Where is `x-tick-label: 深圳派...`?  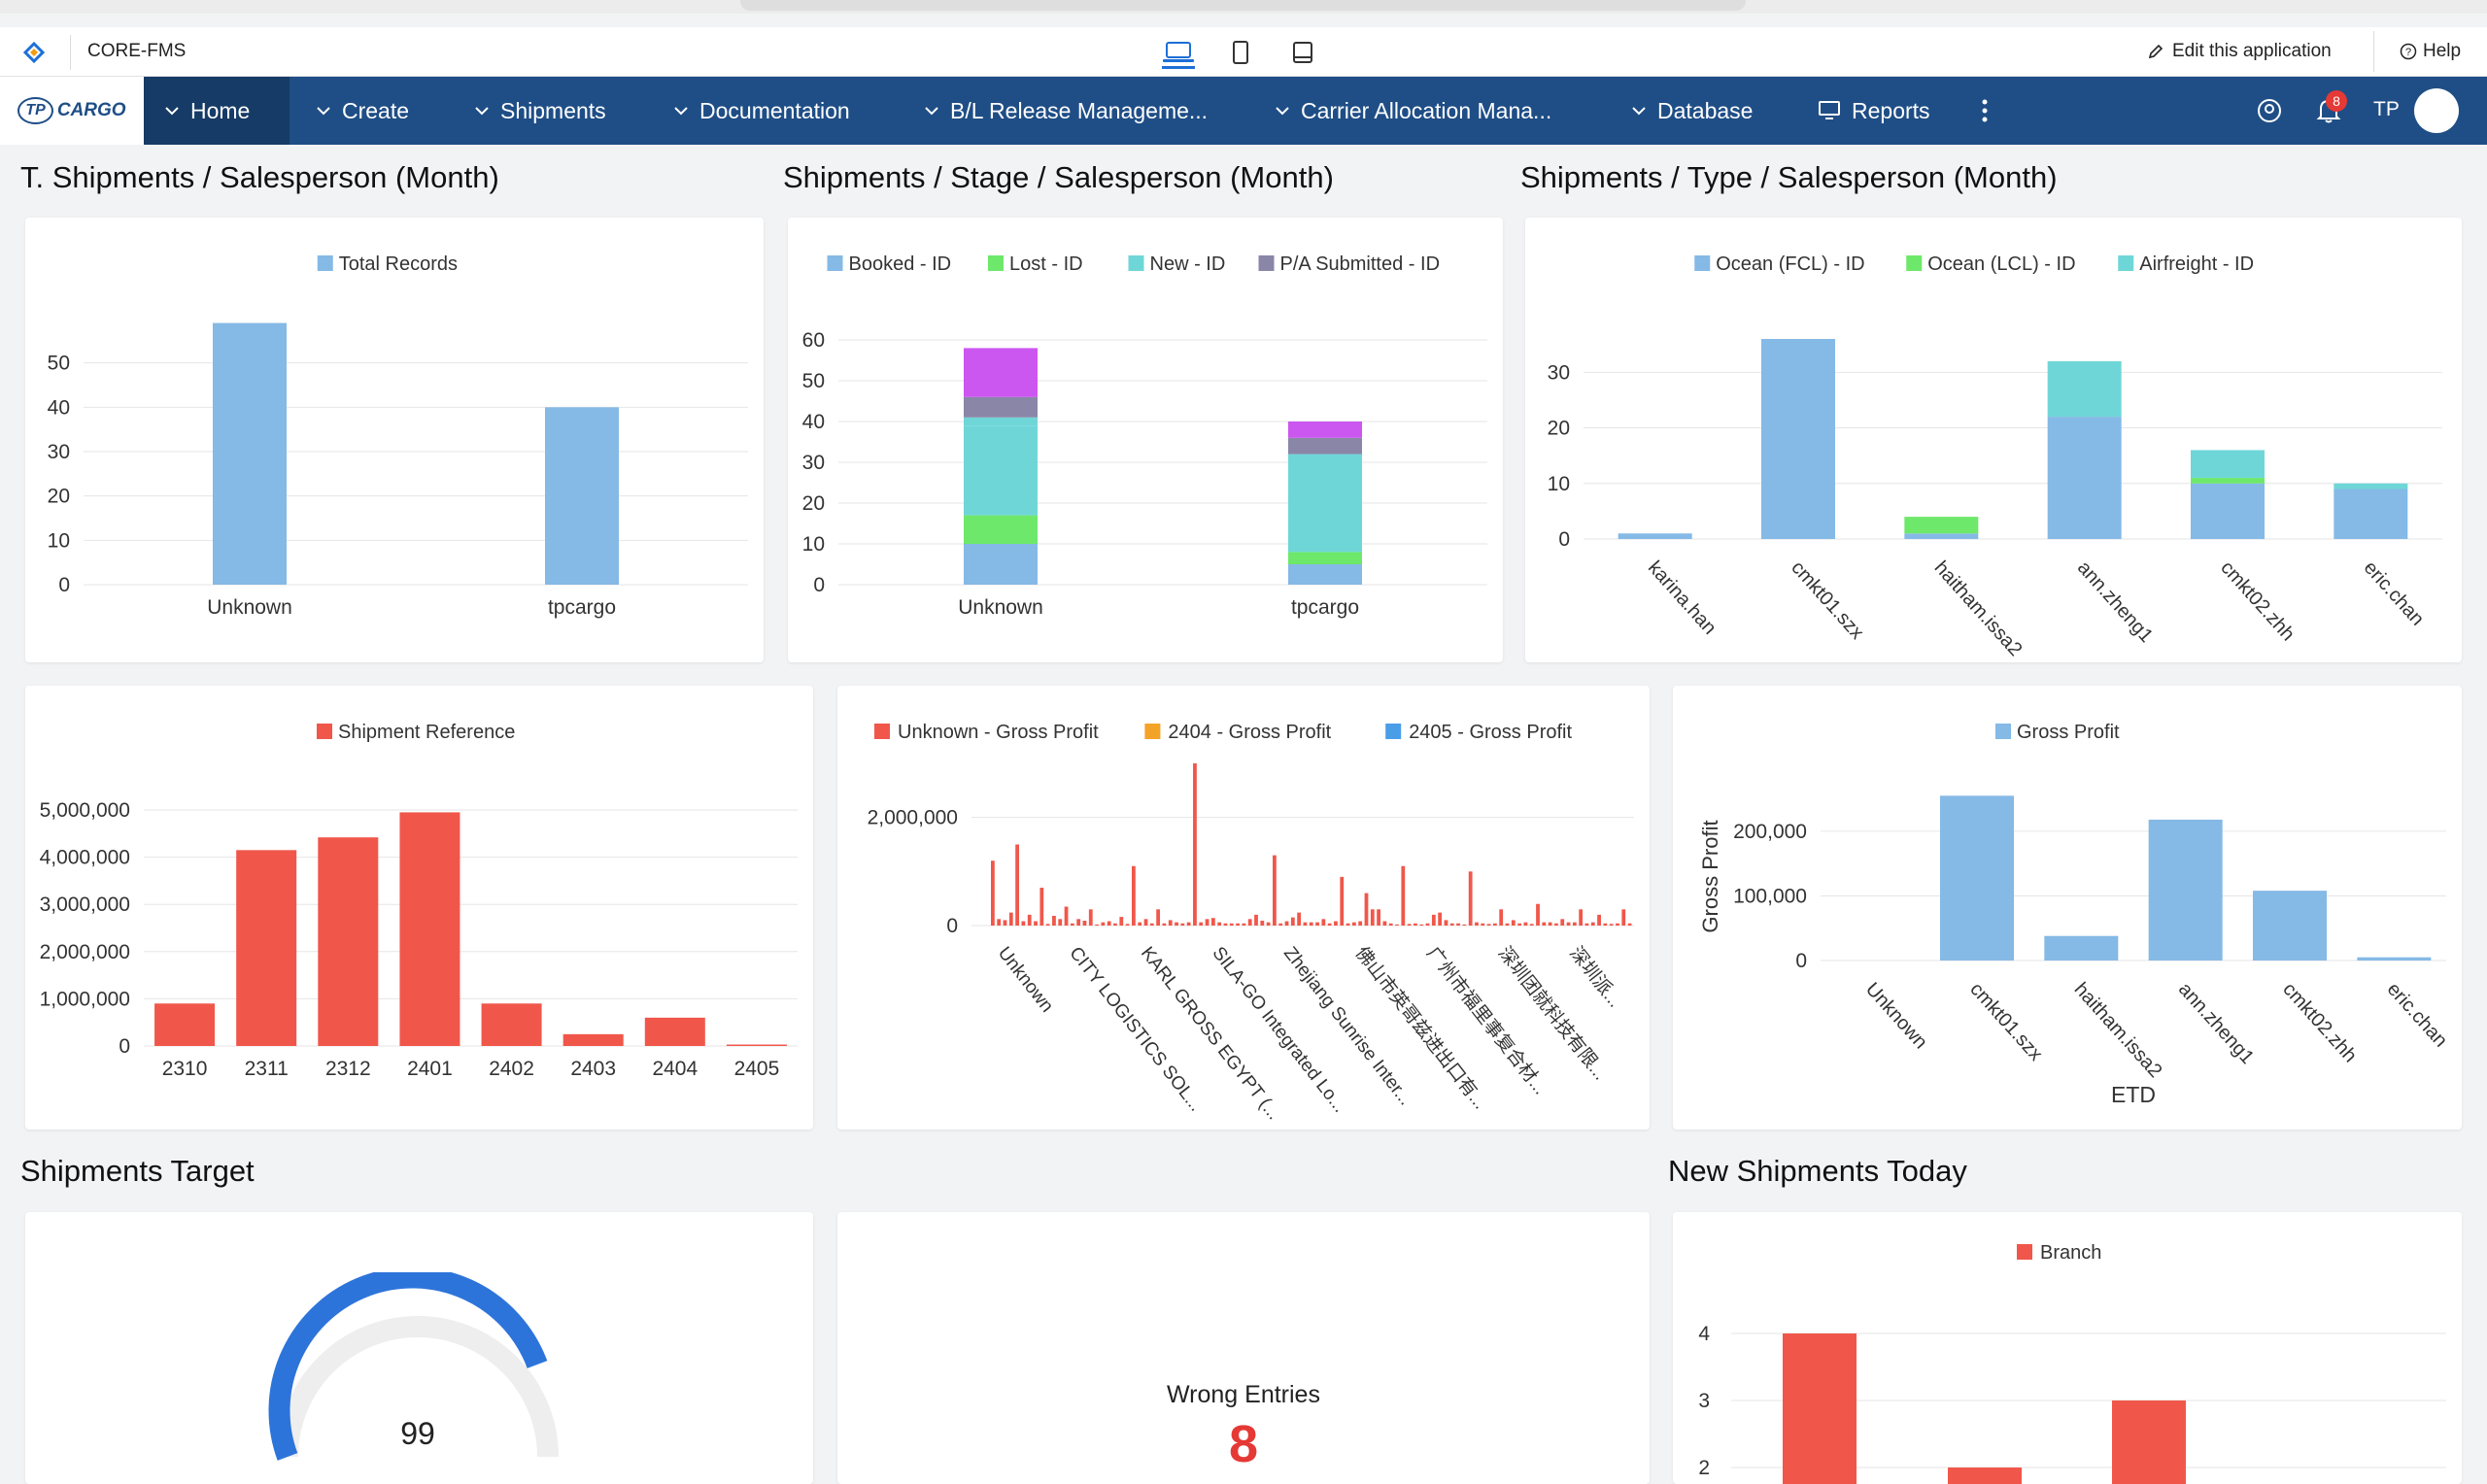 x-tick-label: 深圳派... is located at coordinates (1595, 977).